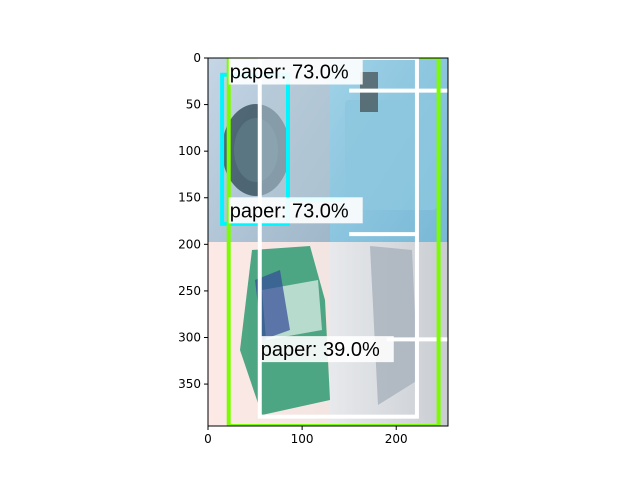 The width and height of the screenshot is (640, 480). I want to click on y-tick-label: 0, so click(197, 58).